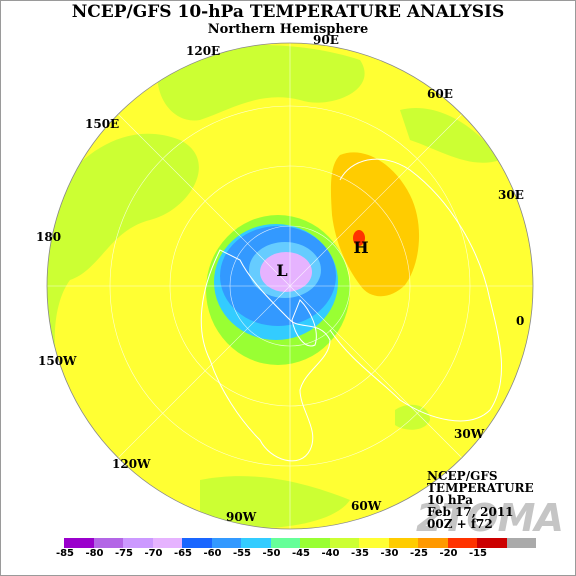  I want to click on warm-core, so click(359, 238).